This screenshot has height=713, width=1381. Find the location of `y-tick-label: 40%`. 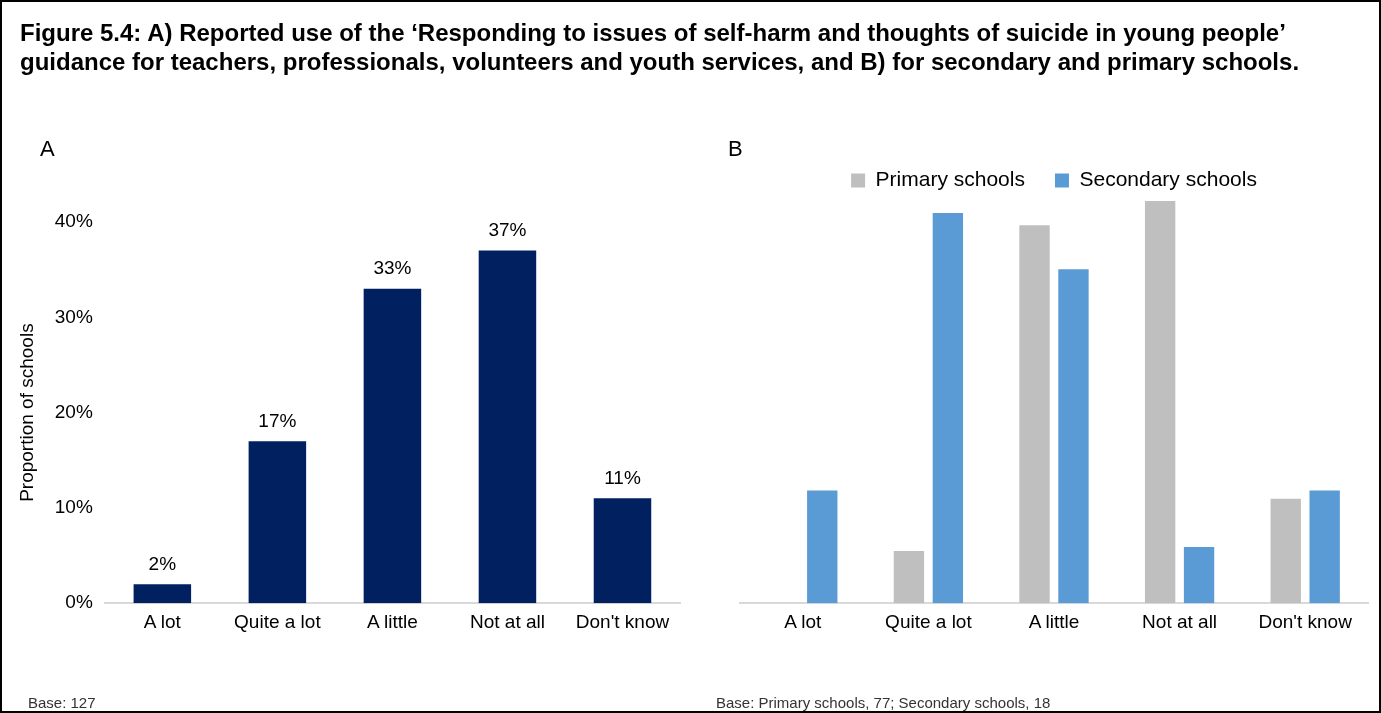

y-tick-label: 40% is located at coordinates (73, 221).